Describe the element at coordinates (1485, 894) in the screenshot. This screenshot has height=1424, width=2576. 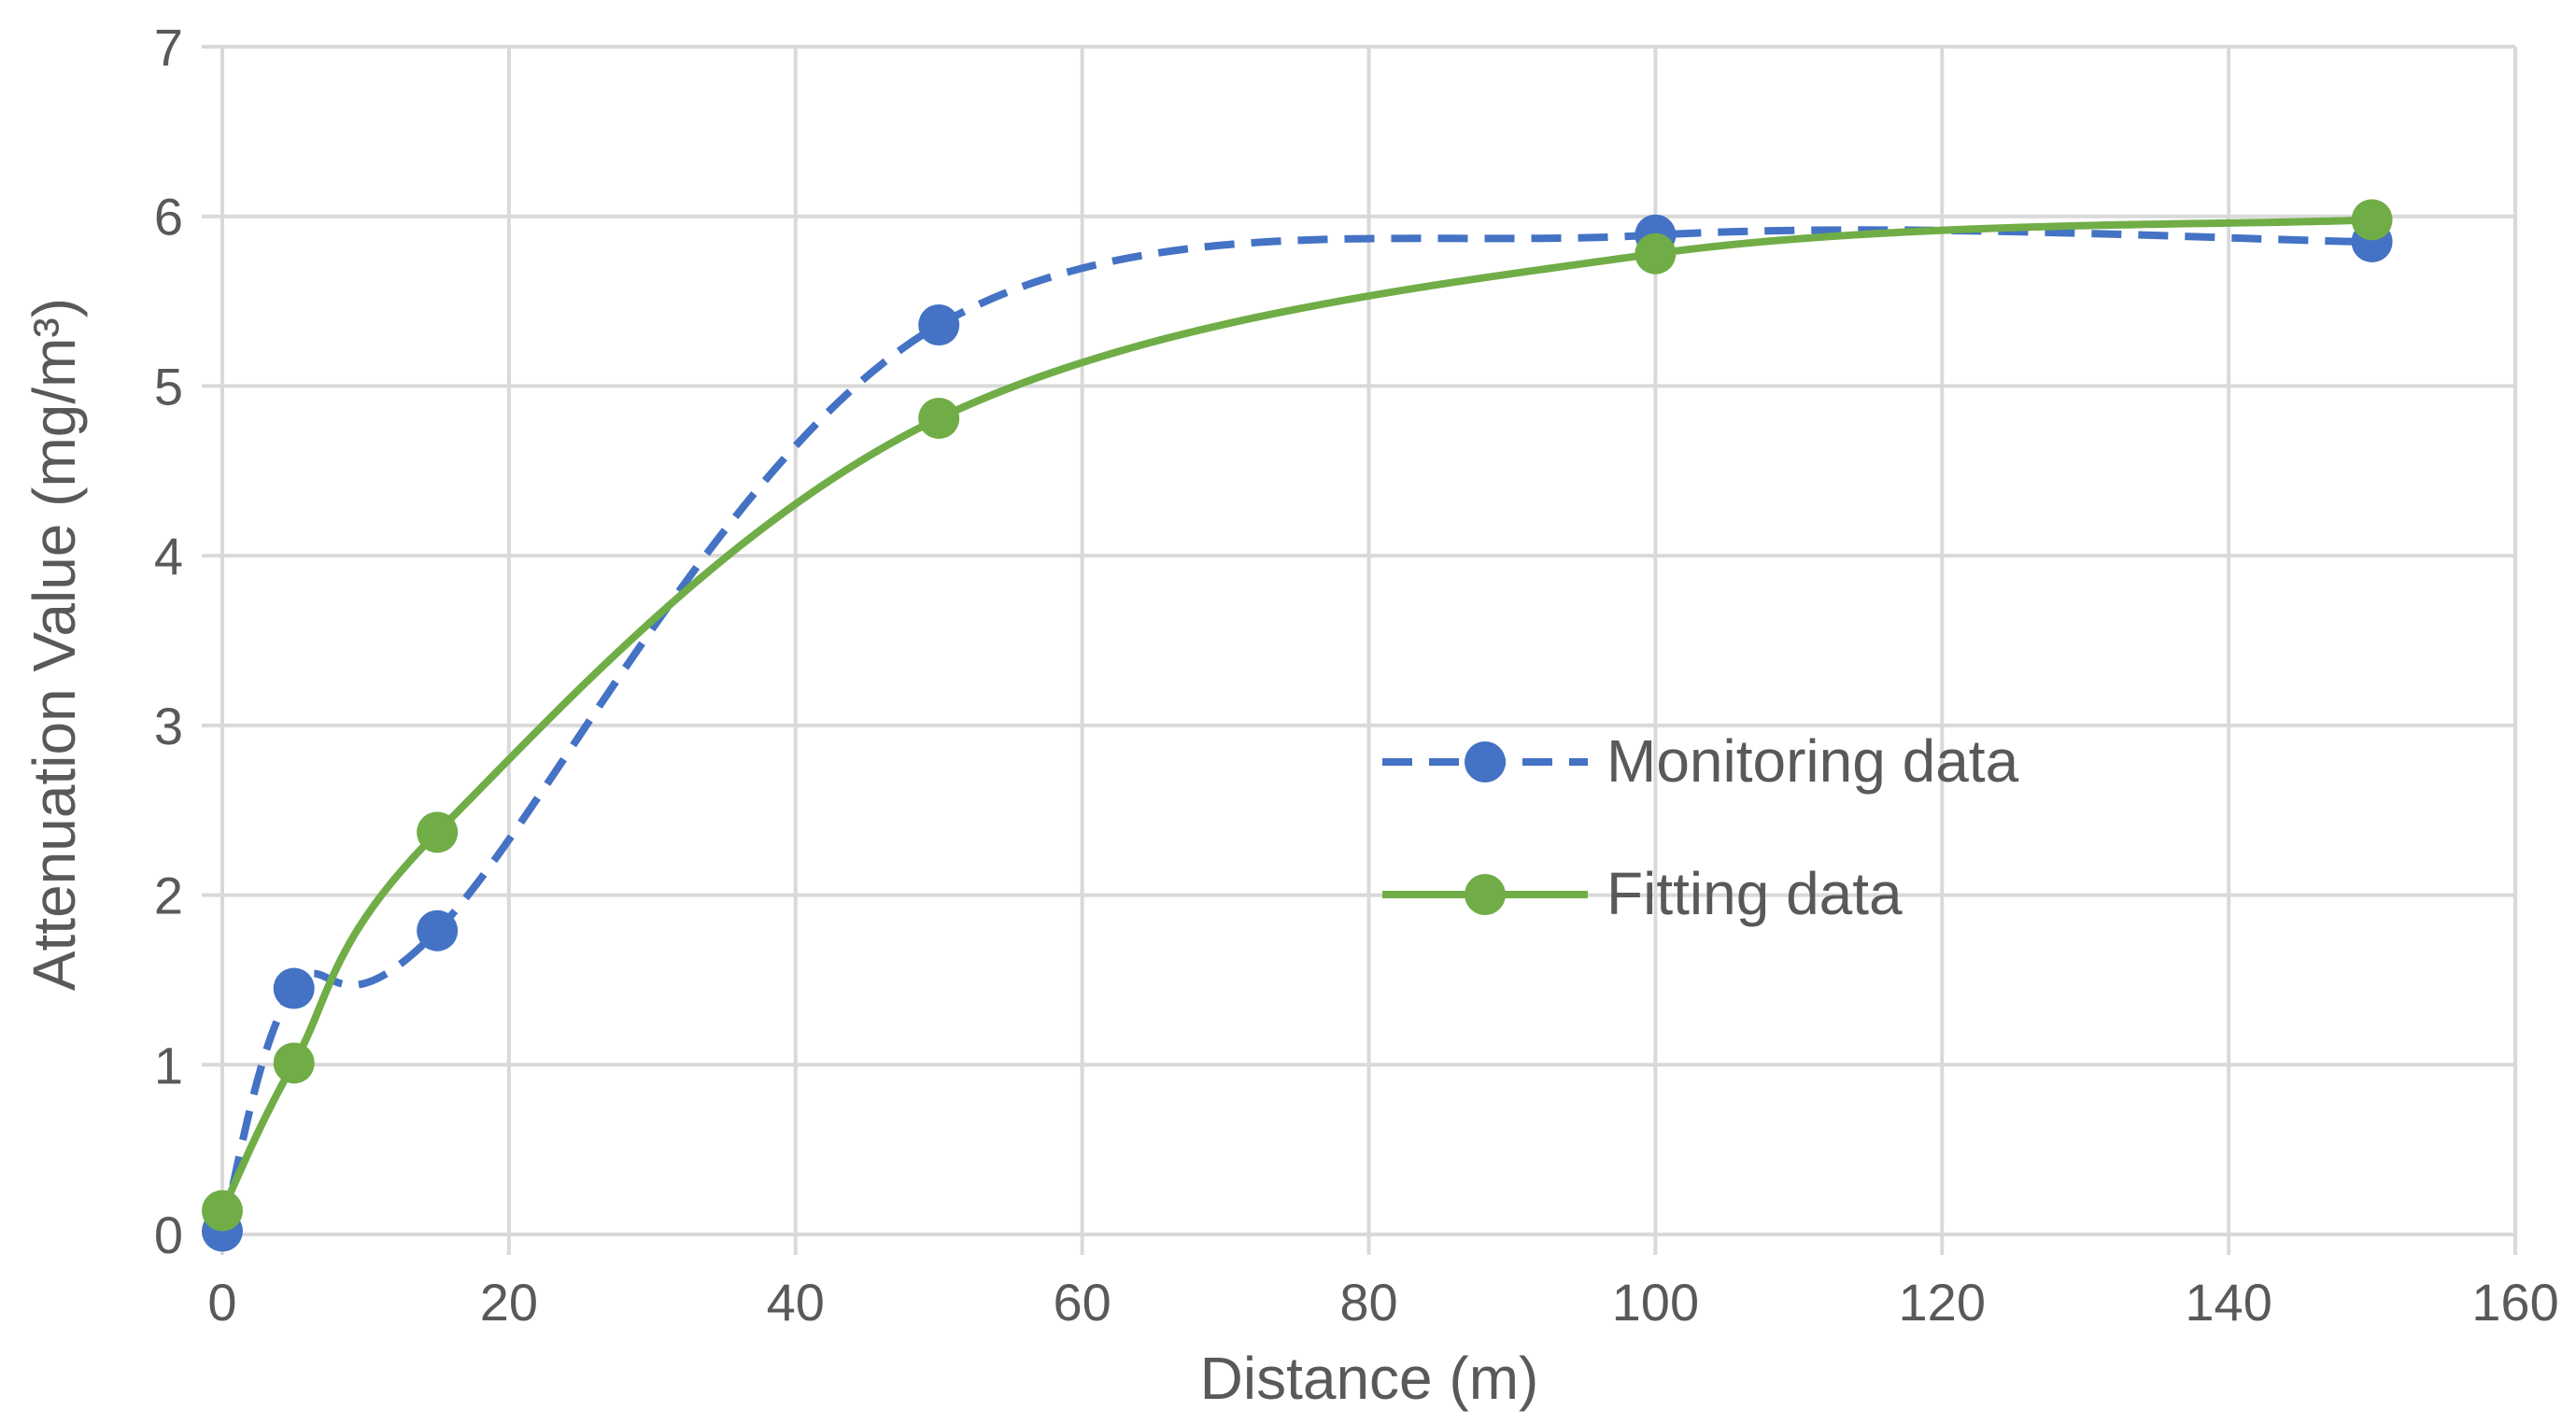
I see `legend-marker-fitting` at that location.